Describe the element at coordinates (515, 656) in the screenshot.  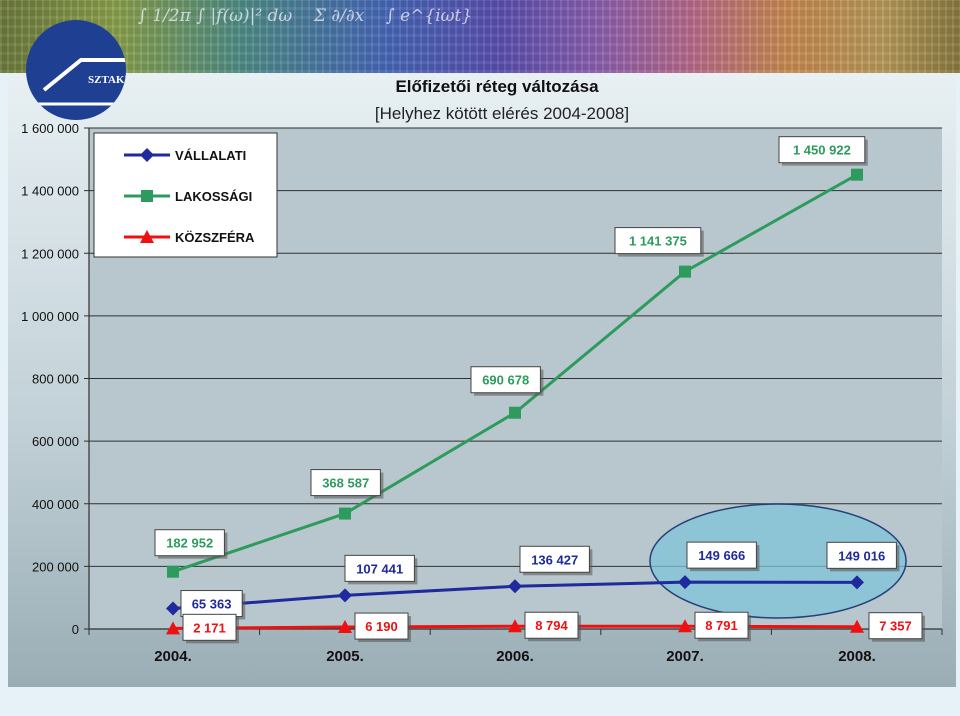
I see `x-tick-label: 2006.` at that location.